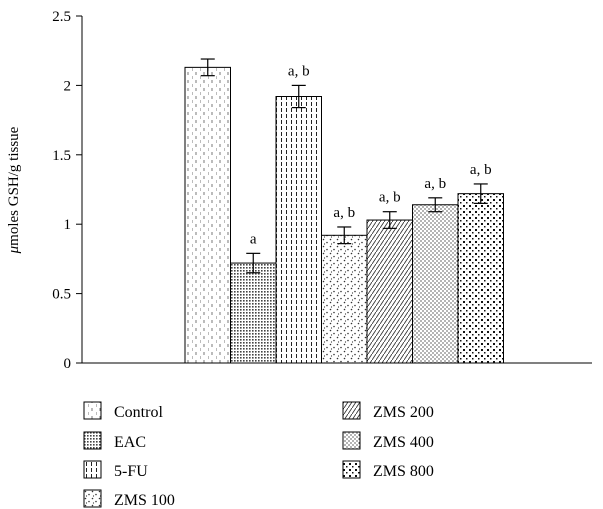 The height and width of the screenshot is (509, 603). What do you see at coordinates (403, 412) in the screenshot?
I see `legend-label: ZMS 200` at bounding box center [403, 412].